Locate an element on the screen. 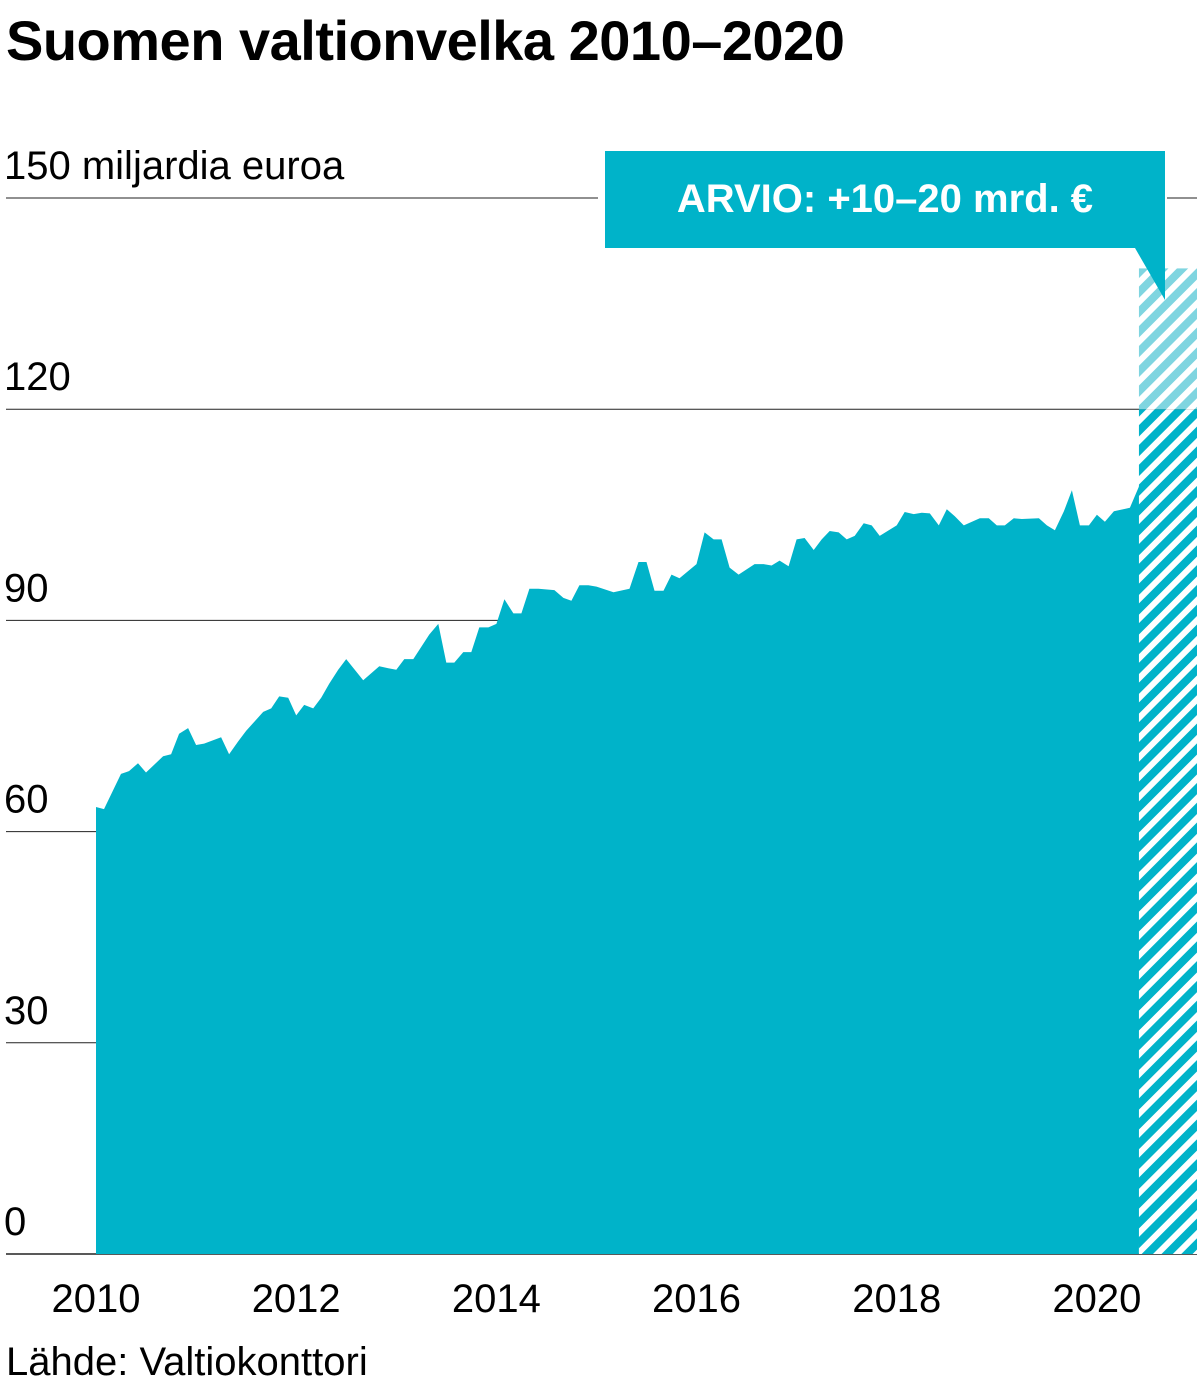  y-tick-label: 90 is located at coordinates (26, 588).